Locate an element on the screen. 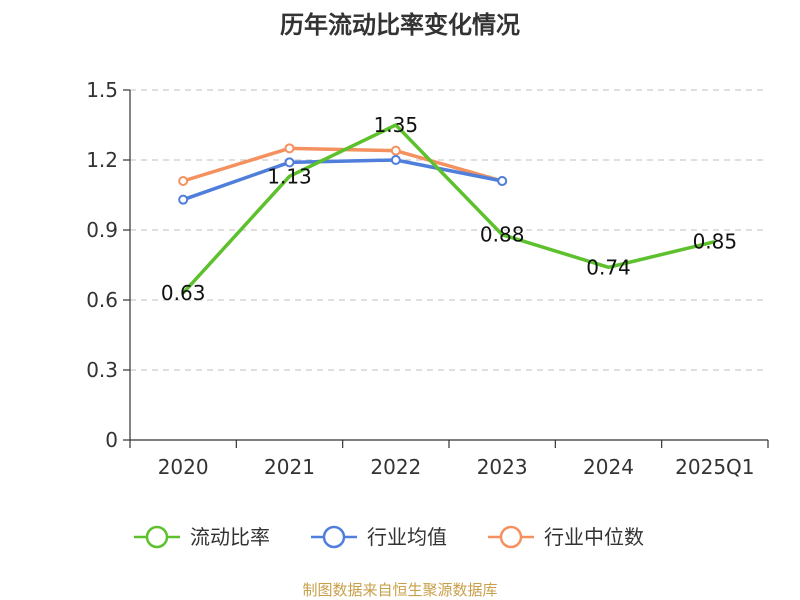  legend: 流动比率 行业均值 行业中位数 is located at coordinates (389, 537).